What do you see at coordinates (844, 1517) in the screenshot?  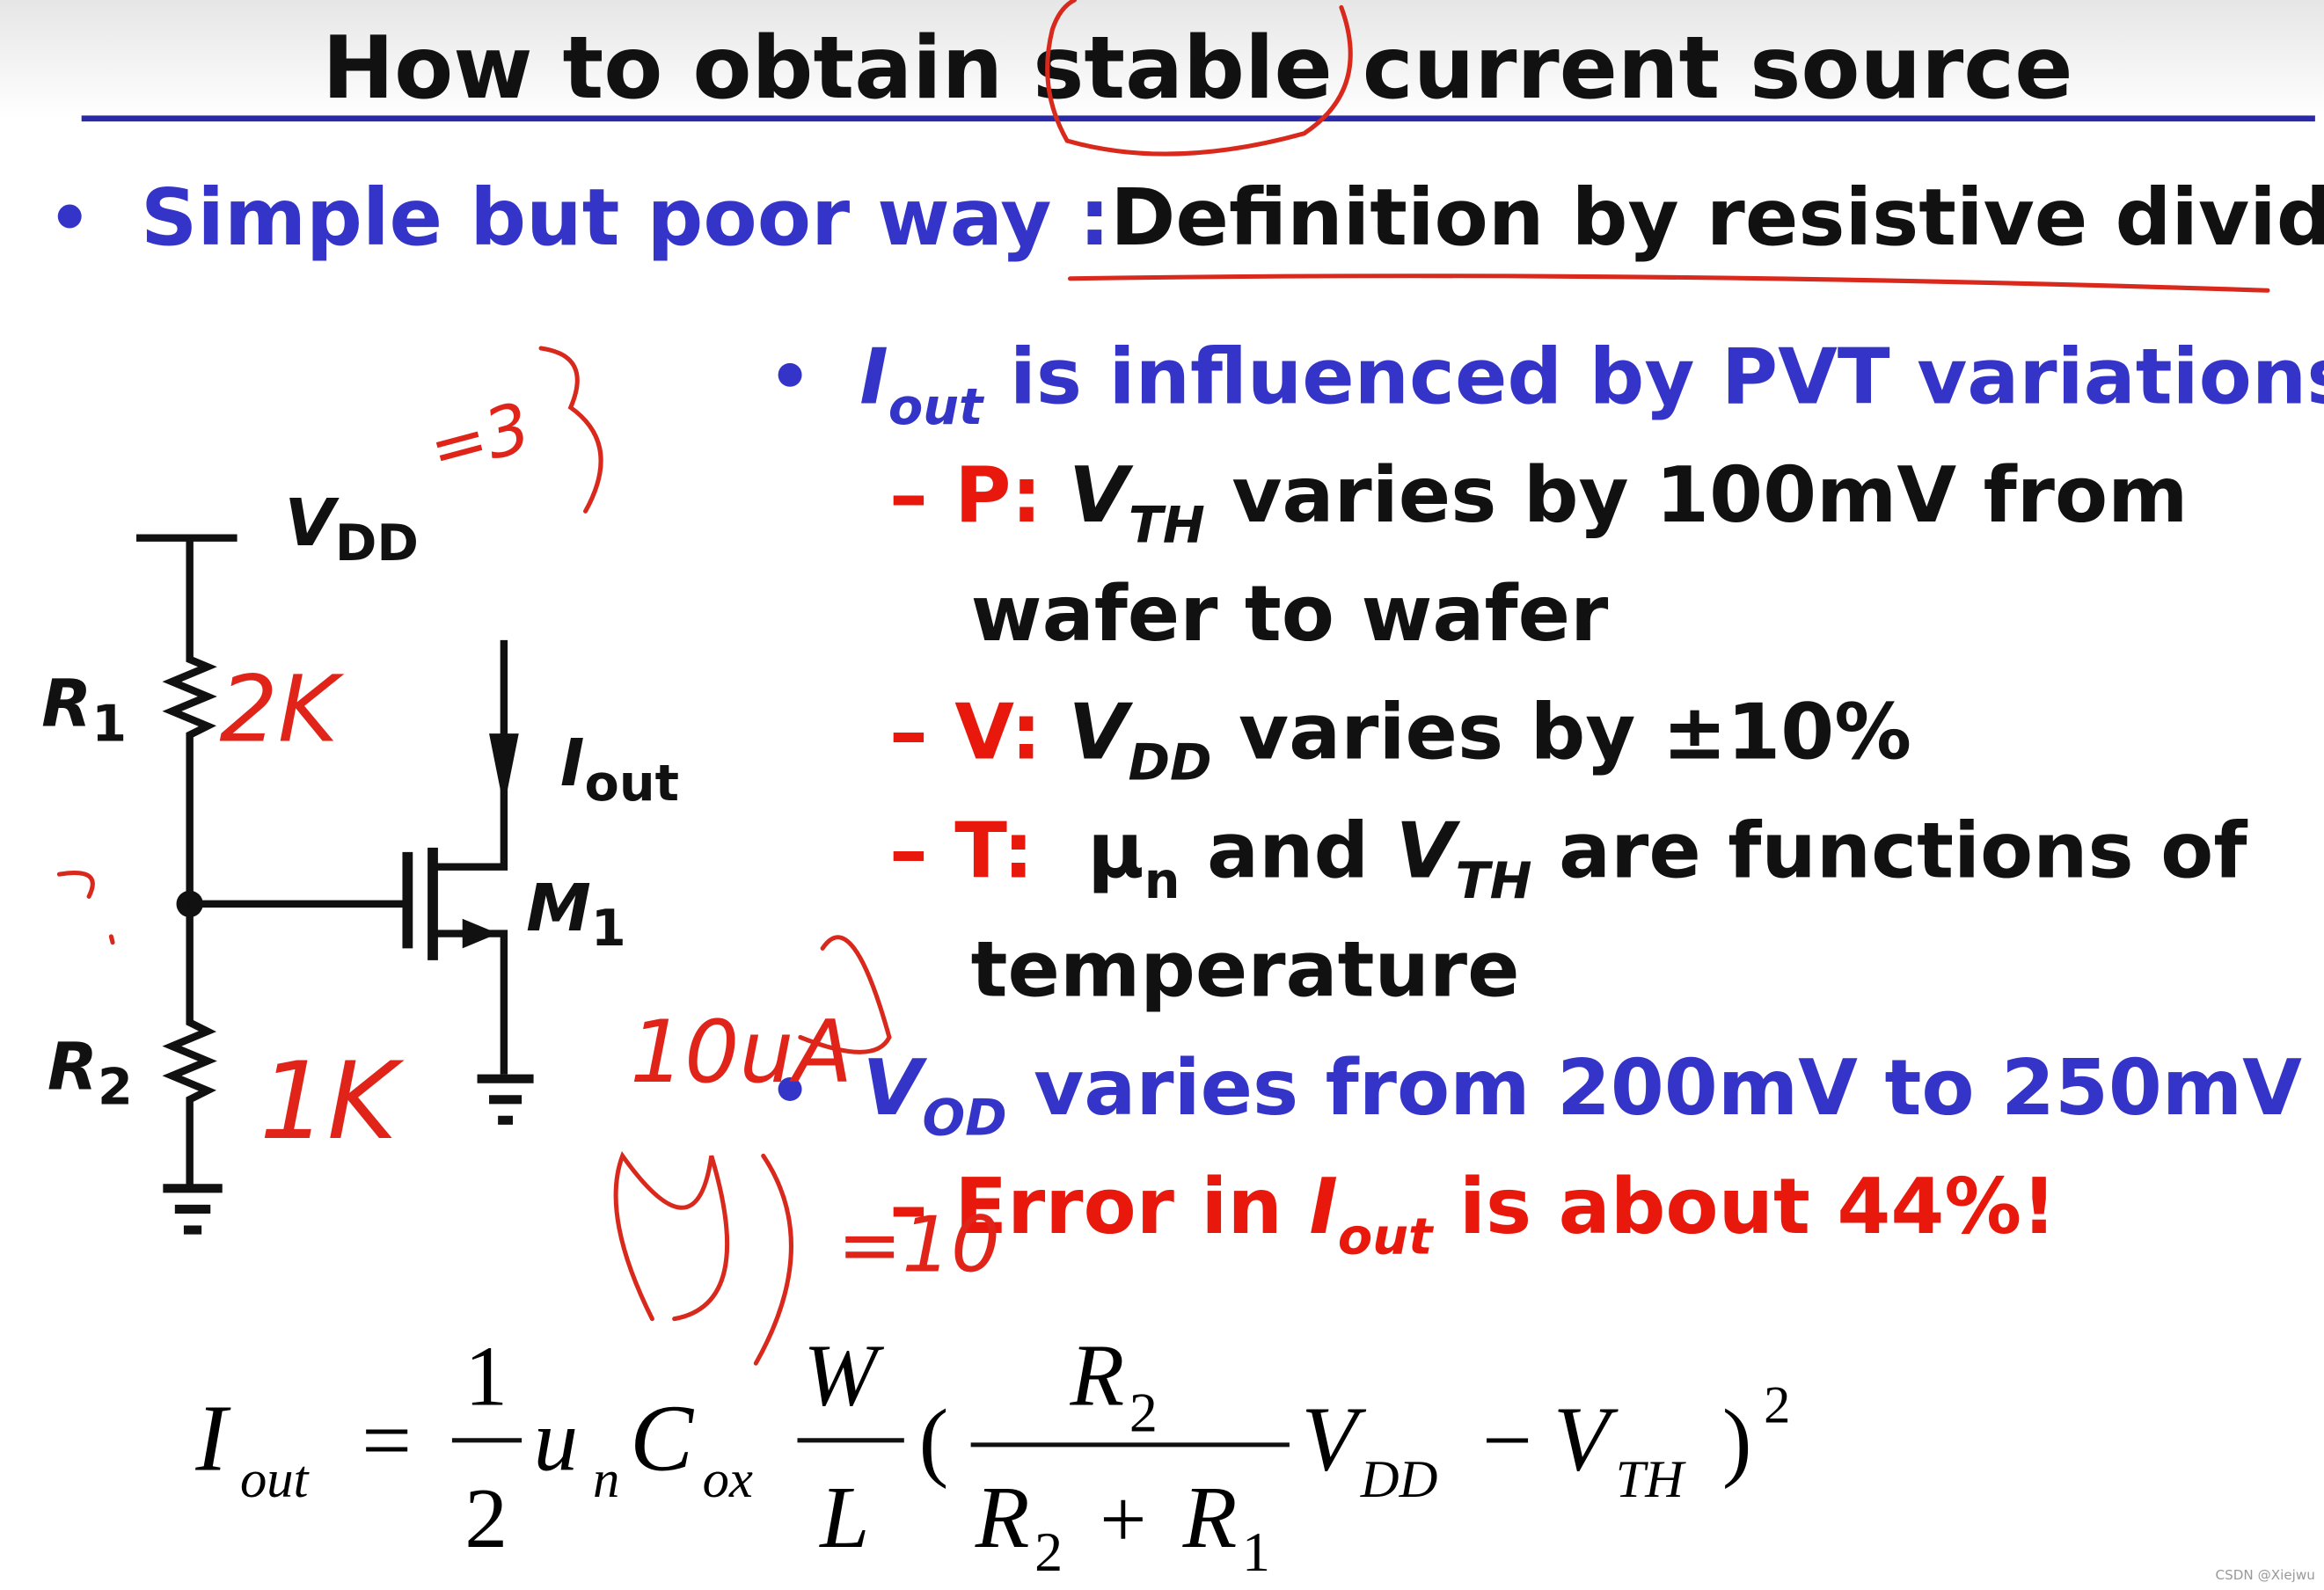 I see `formula-part: L` at bounding box center [844, 1517].